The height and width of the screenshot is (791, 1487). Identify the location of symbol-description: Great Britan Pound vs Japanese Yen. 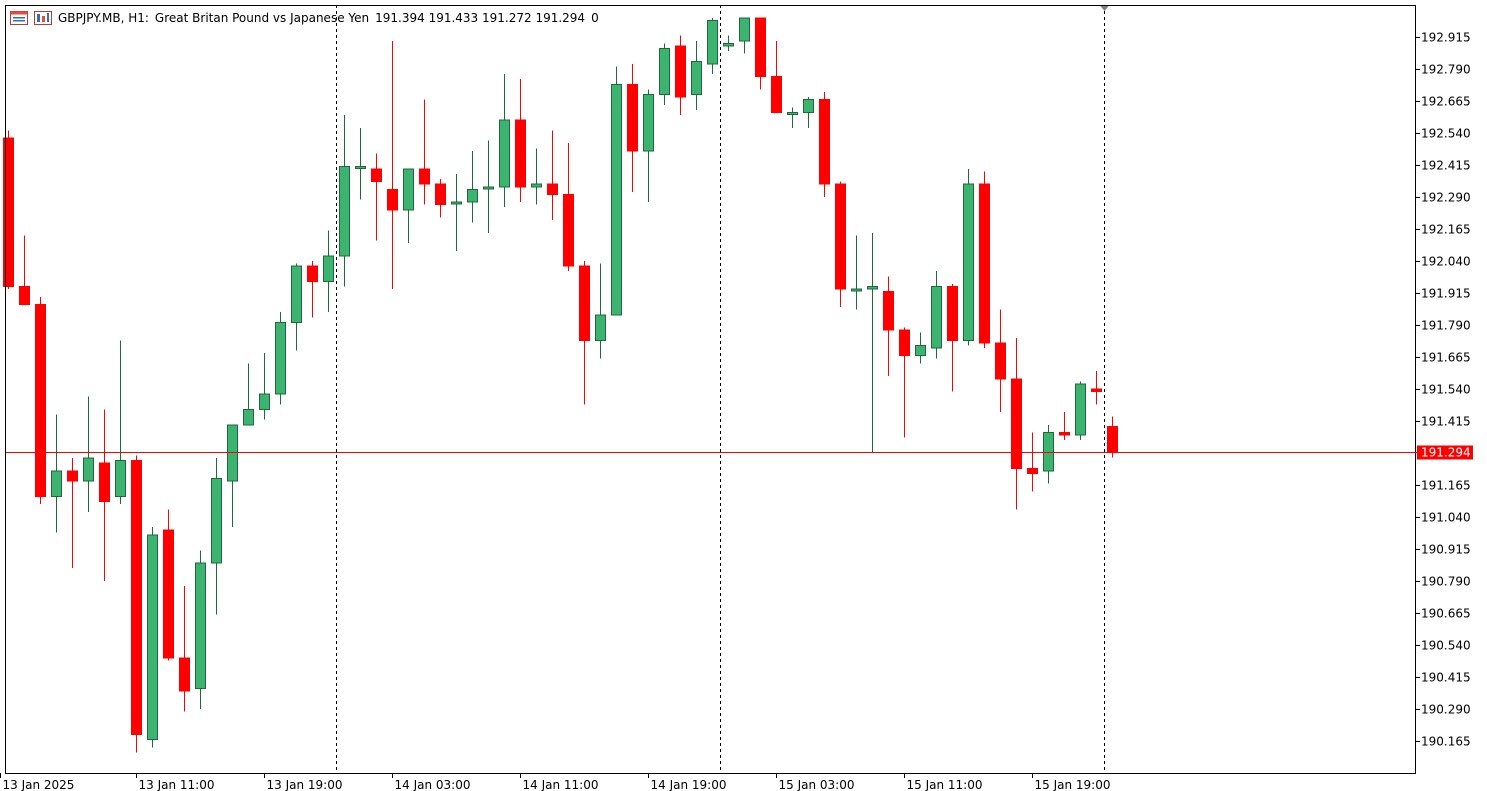
(262, 18).